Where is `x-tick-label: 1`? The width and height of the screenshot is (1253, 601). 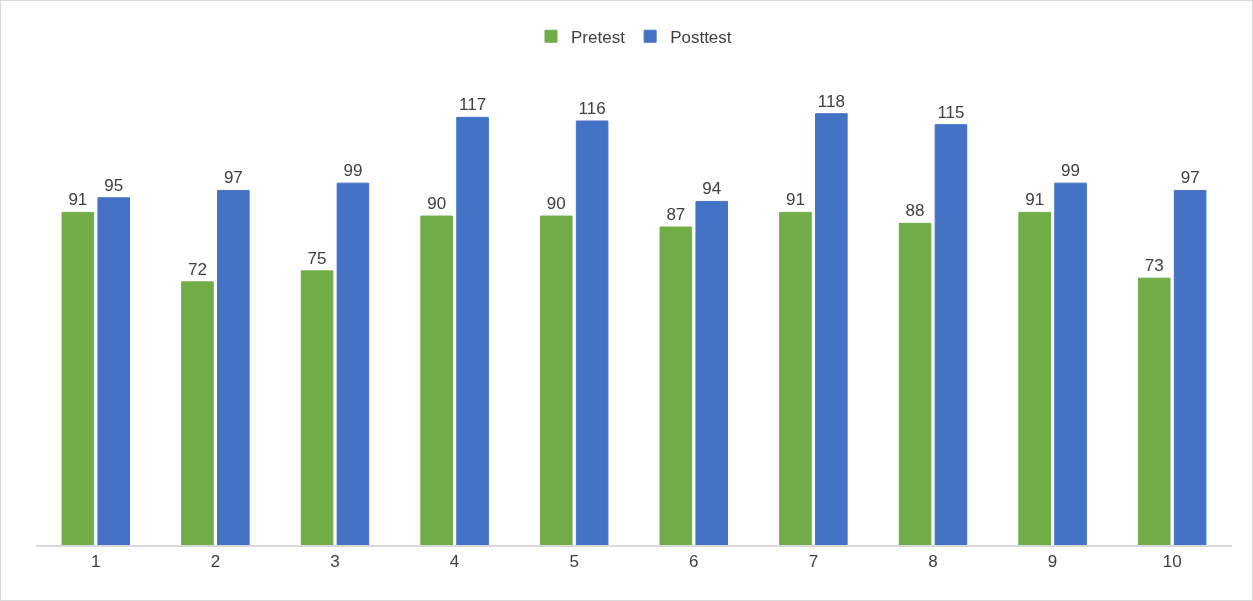 x-tick-label: 1 is located at coordinates (96, 562).